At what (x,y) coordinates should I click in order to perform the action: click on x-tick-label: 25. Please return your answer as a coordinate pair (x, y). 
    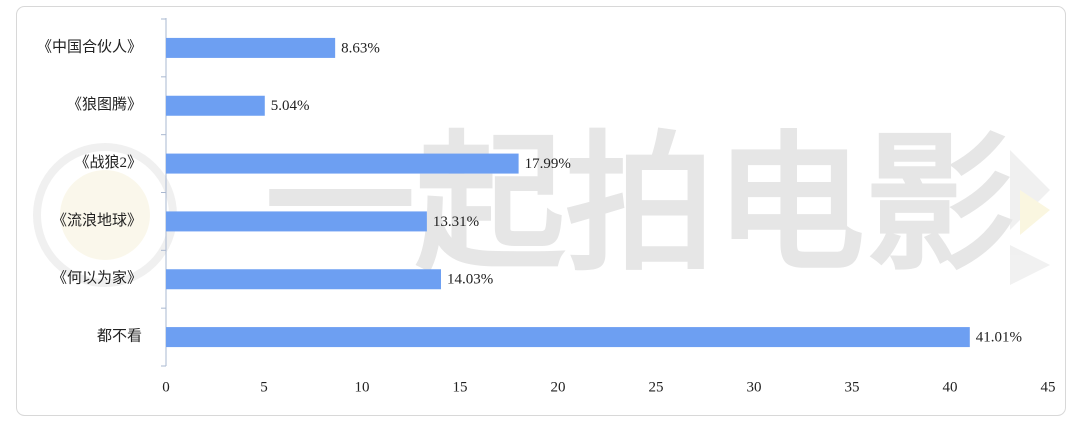
    Looking at the image, I should click on (656, 387).